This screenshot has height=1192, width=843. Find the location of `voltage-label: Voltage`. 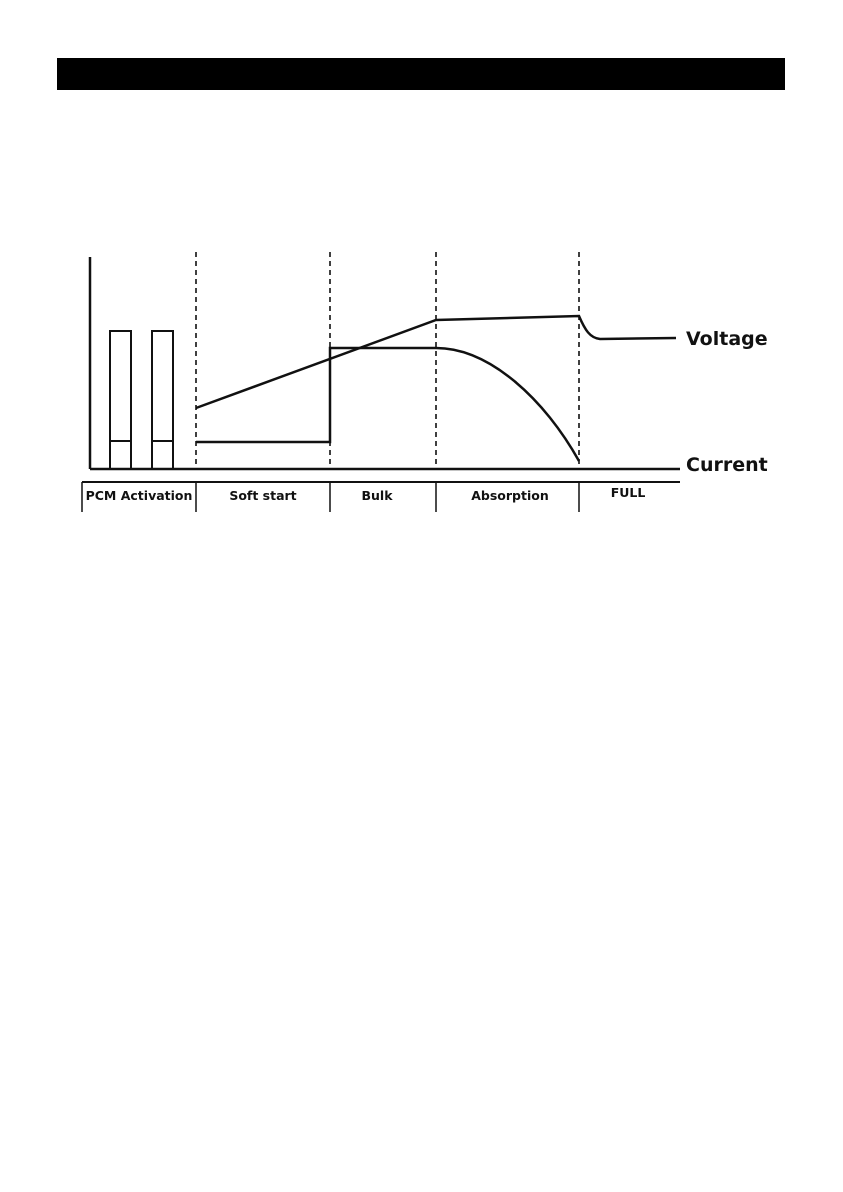

voltage-label: Voltage is located at coordinates (727, 339).